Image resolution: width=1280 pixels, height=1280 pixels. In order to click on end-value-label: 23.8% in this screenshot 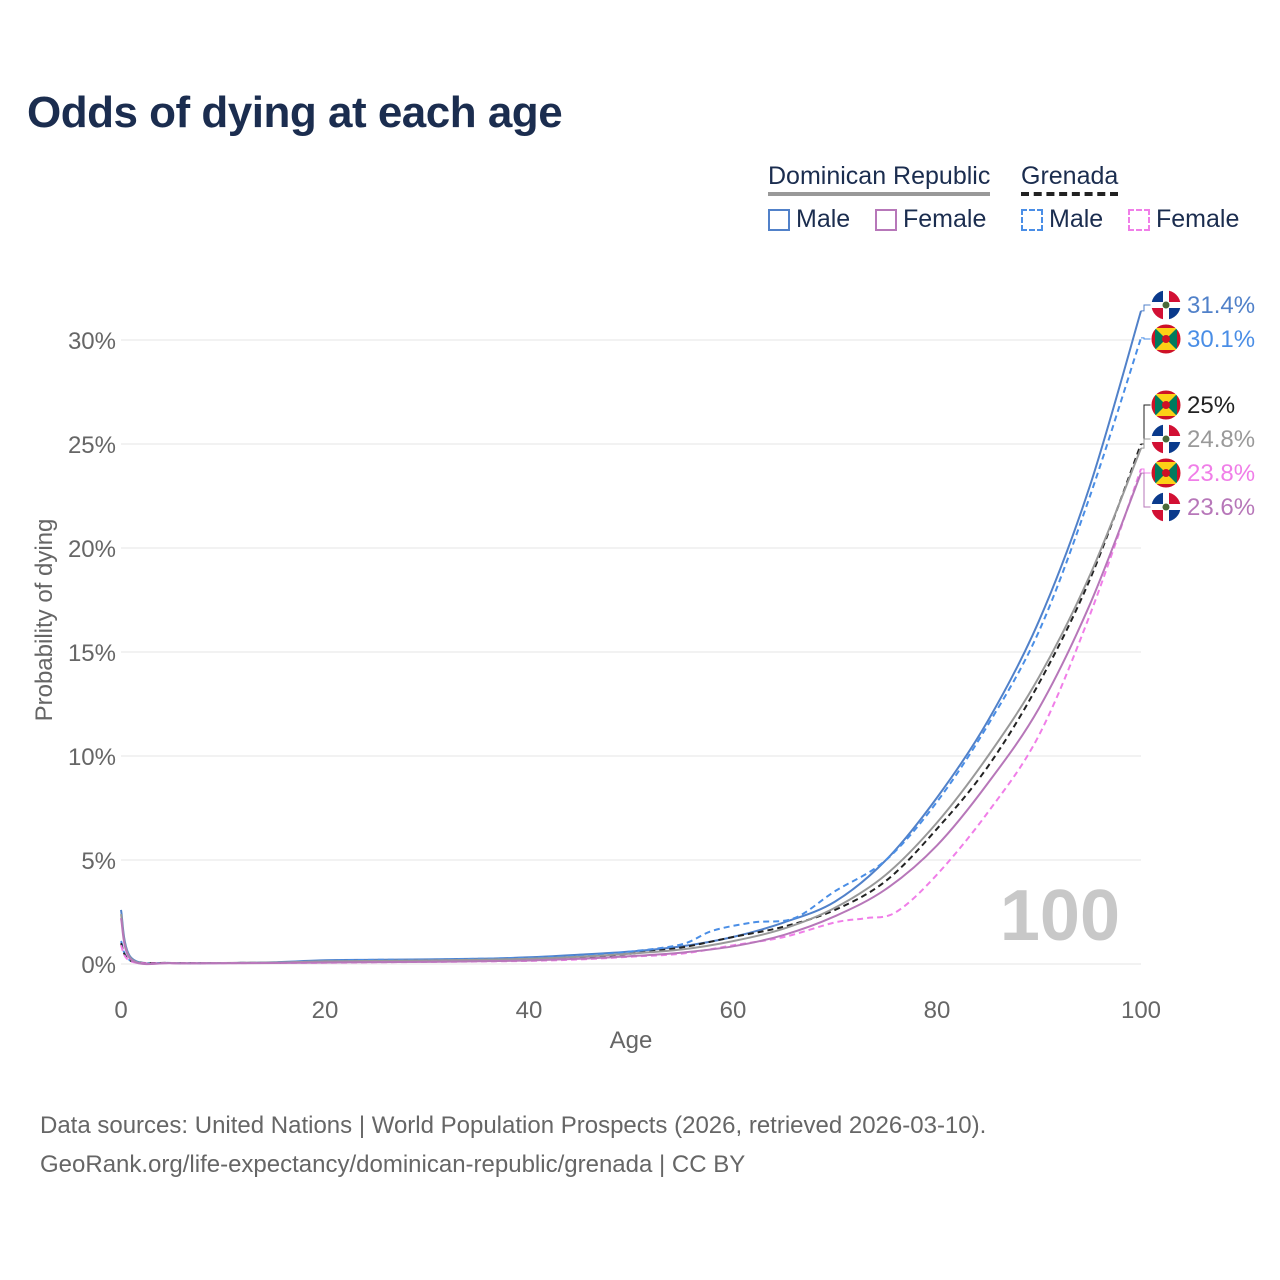, I will do `click(1221, 473)`.